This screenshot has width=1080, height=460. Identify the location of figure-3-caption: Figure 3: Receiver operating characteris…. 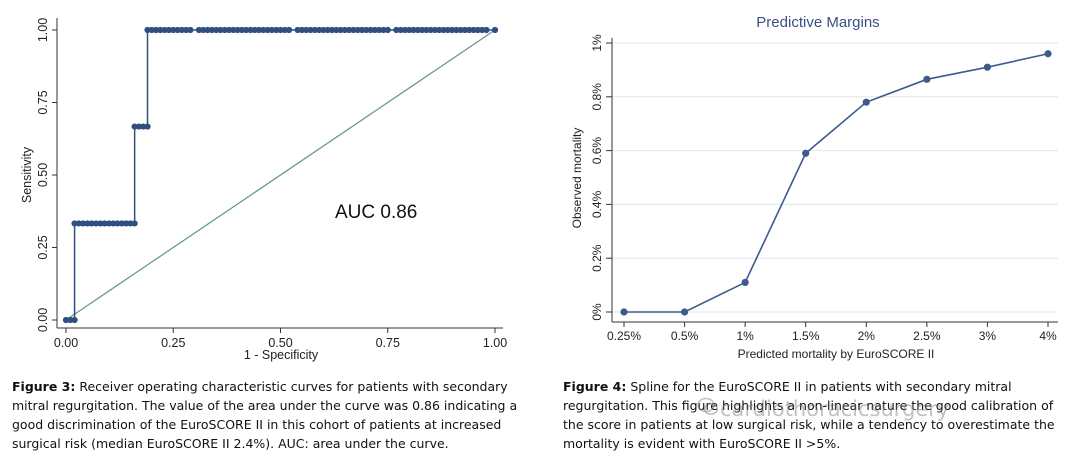
(267, 415).